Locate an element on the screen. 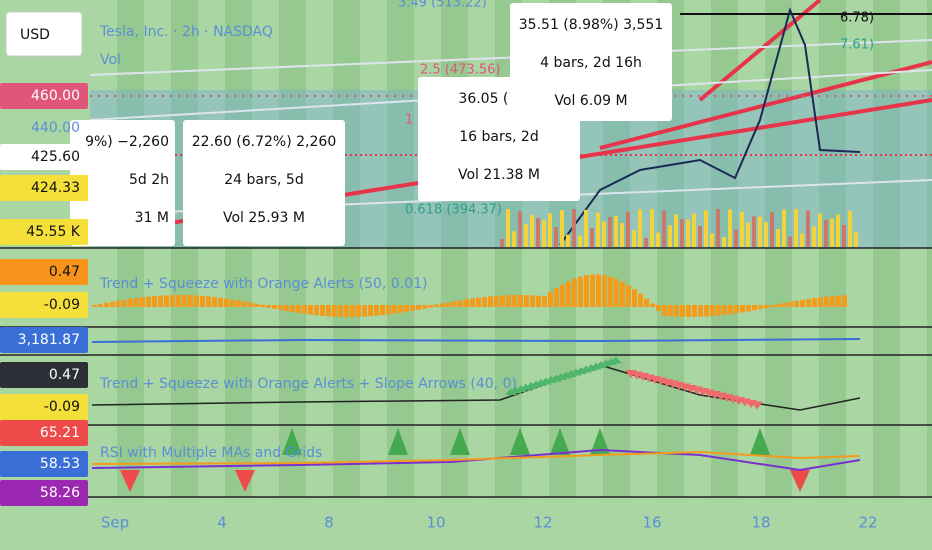  time-label: 22 is located at coordinates (867, 523).